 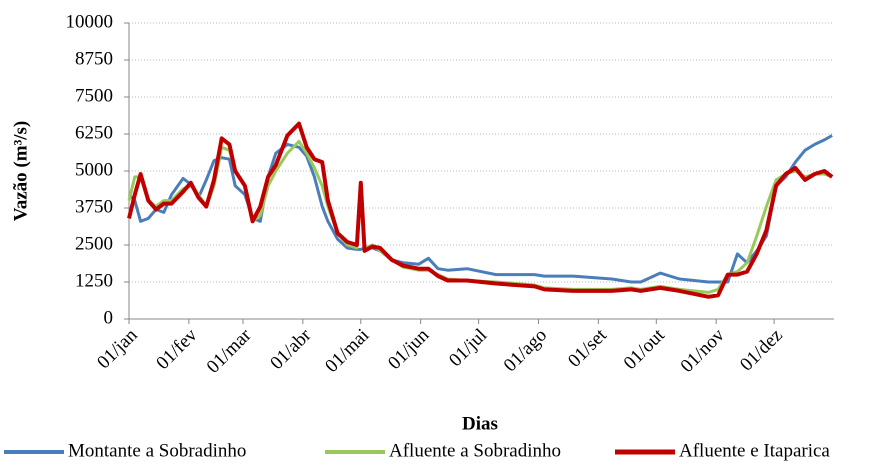 What do you see at coordinates (229, 350) in the screenshot?
I see `x-tick-label: 01/mar` at bounding box center [229, 350].